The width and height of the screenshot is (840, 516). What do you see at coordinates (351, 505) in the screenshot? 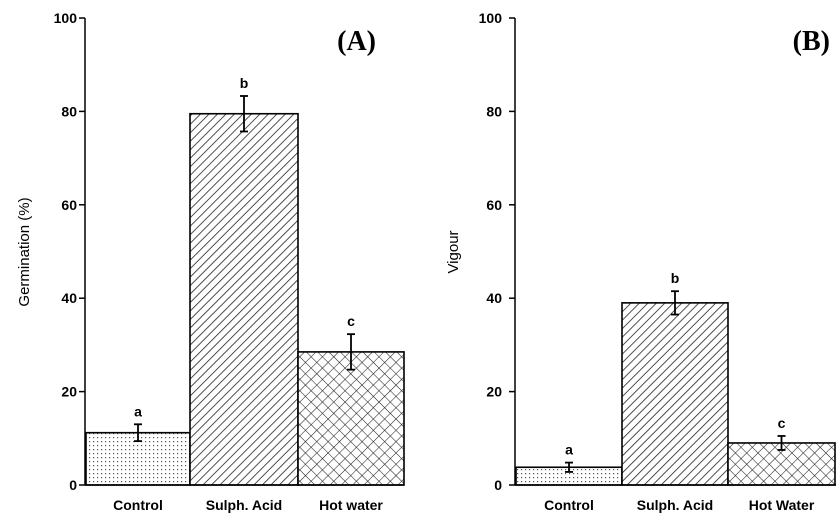
I see `category-label: Hot water` at bounding box center [351, 505].